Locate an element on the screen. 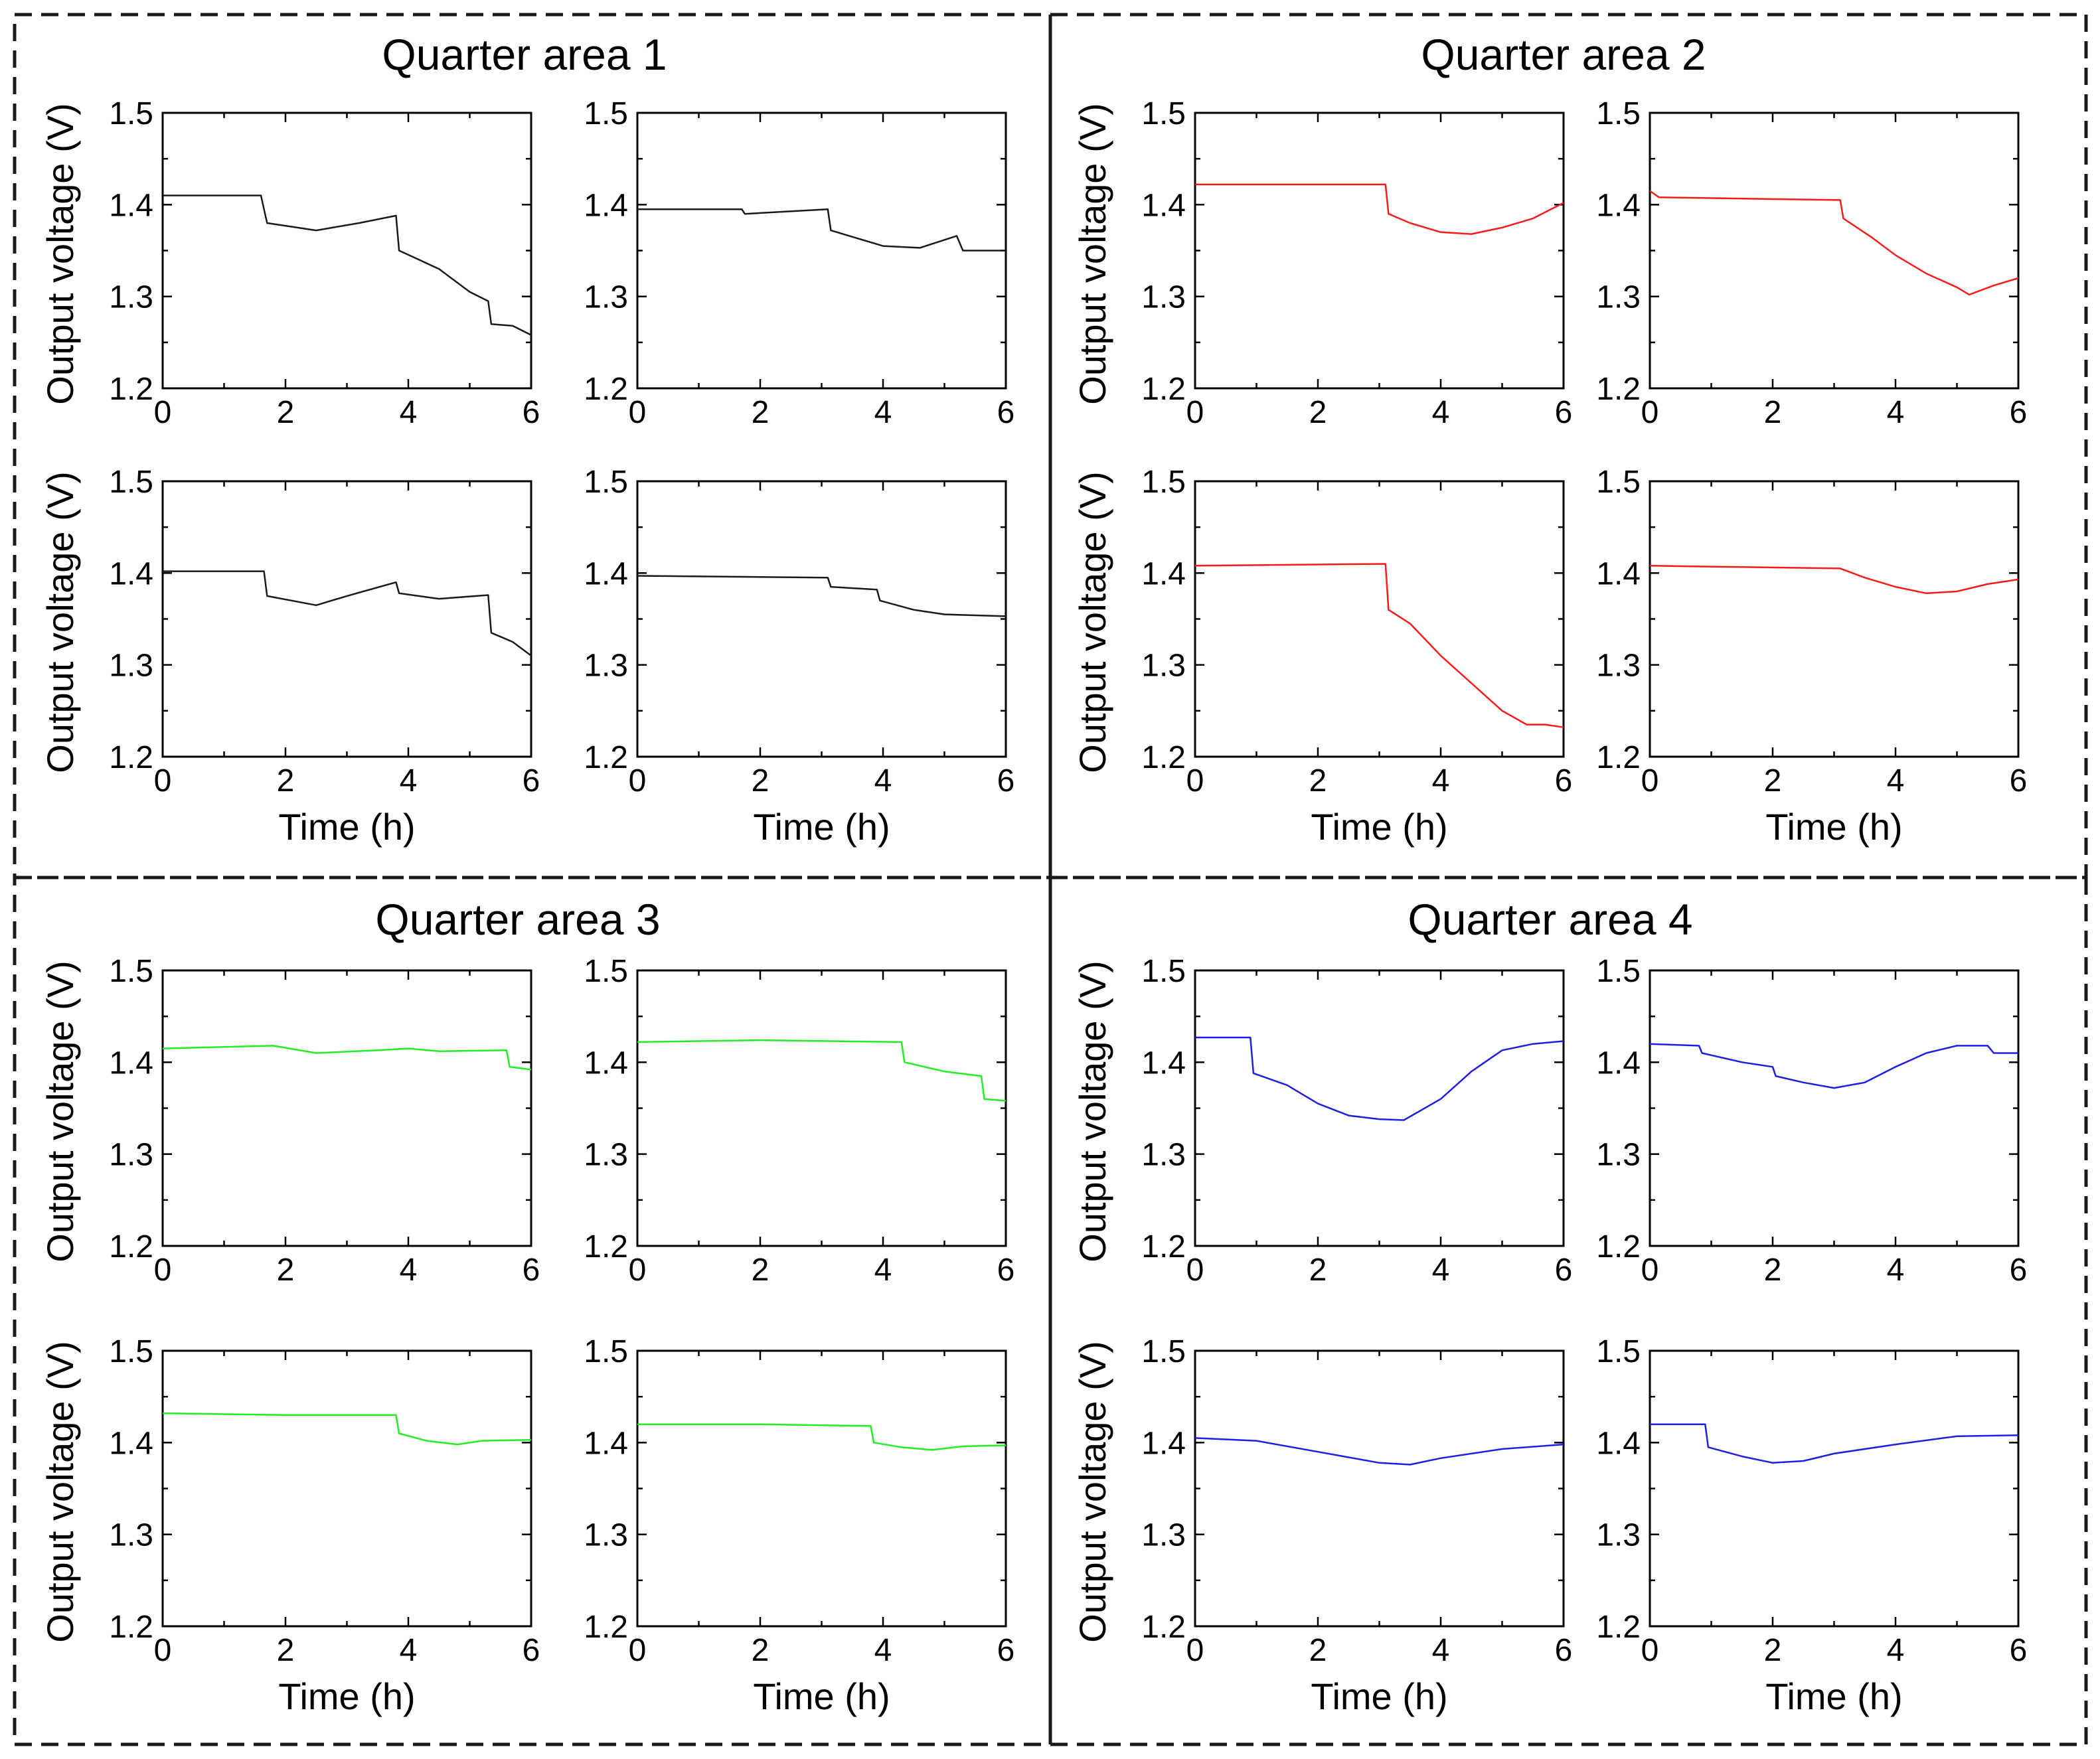 The image size is (2100, 1759). panel-12: 0 2 4 6 1.2 1.3 1.4 1.5 Time (h) is located at coordinates (799, 1525).